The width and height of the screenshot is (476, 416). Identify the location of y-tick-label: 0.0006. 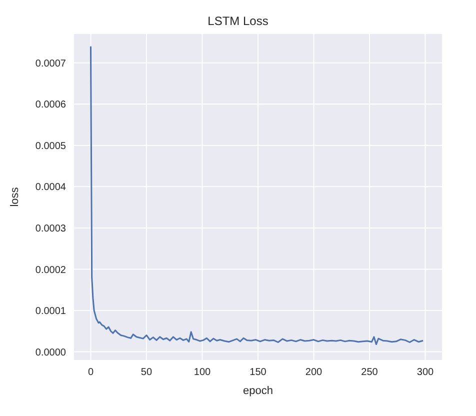
(50, 105).